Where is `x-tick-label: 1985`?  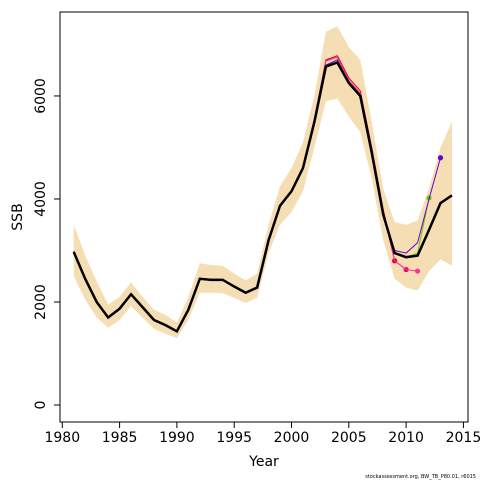
x-tick-label: 1985 is located at coordinates (120, 438).